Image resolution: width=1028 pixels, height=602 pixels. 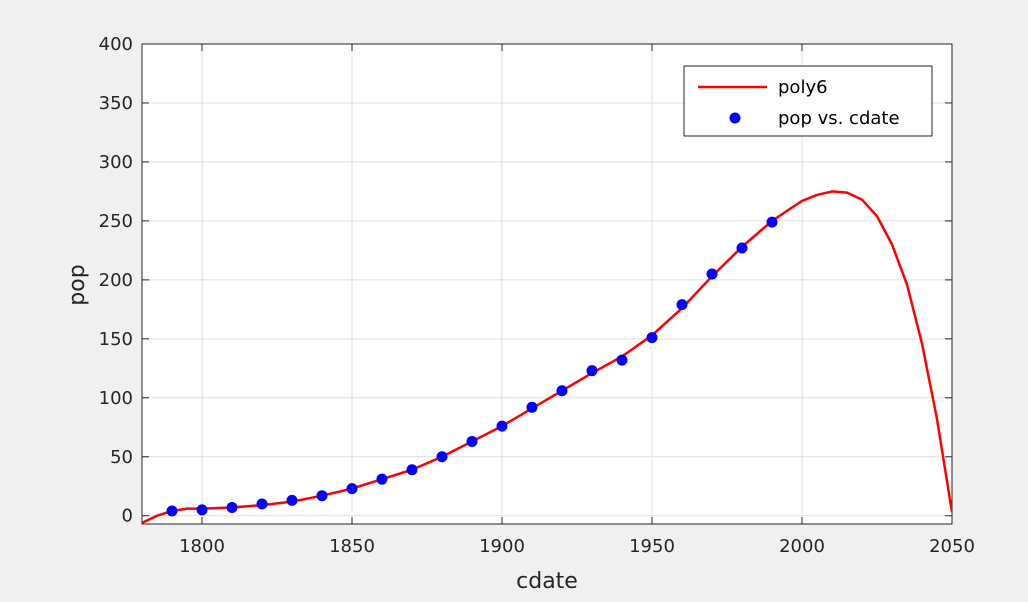 I want to click on x-tick-label: 1850, so click(x=352, y=546).